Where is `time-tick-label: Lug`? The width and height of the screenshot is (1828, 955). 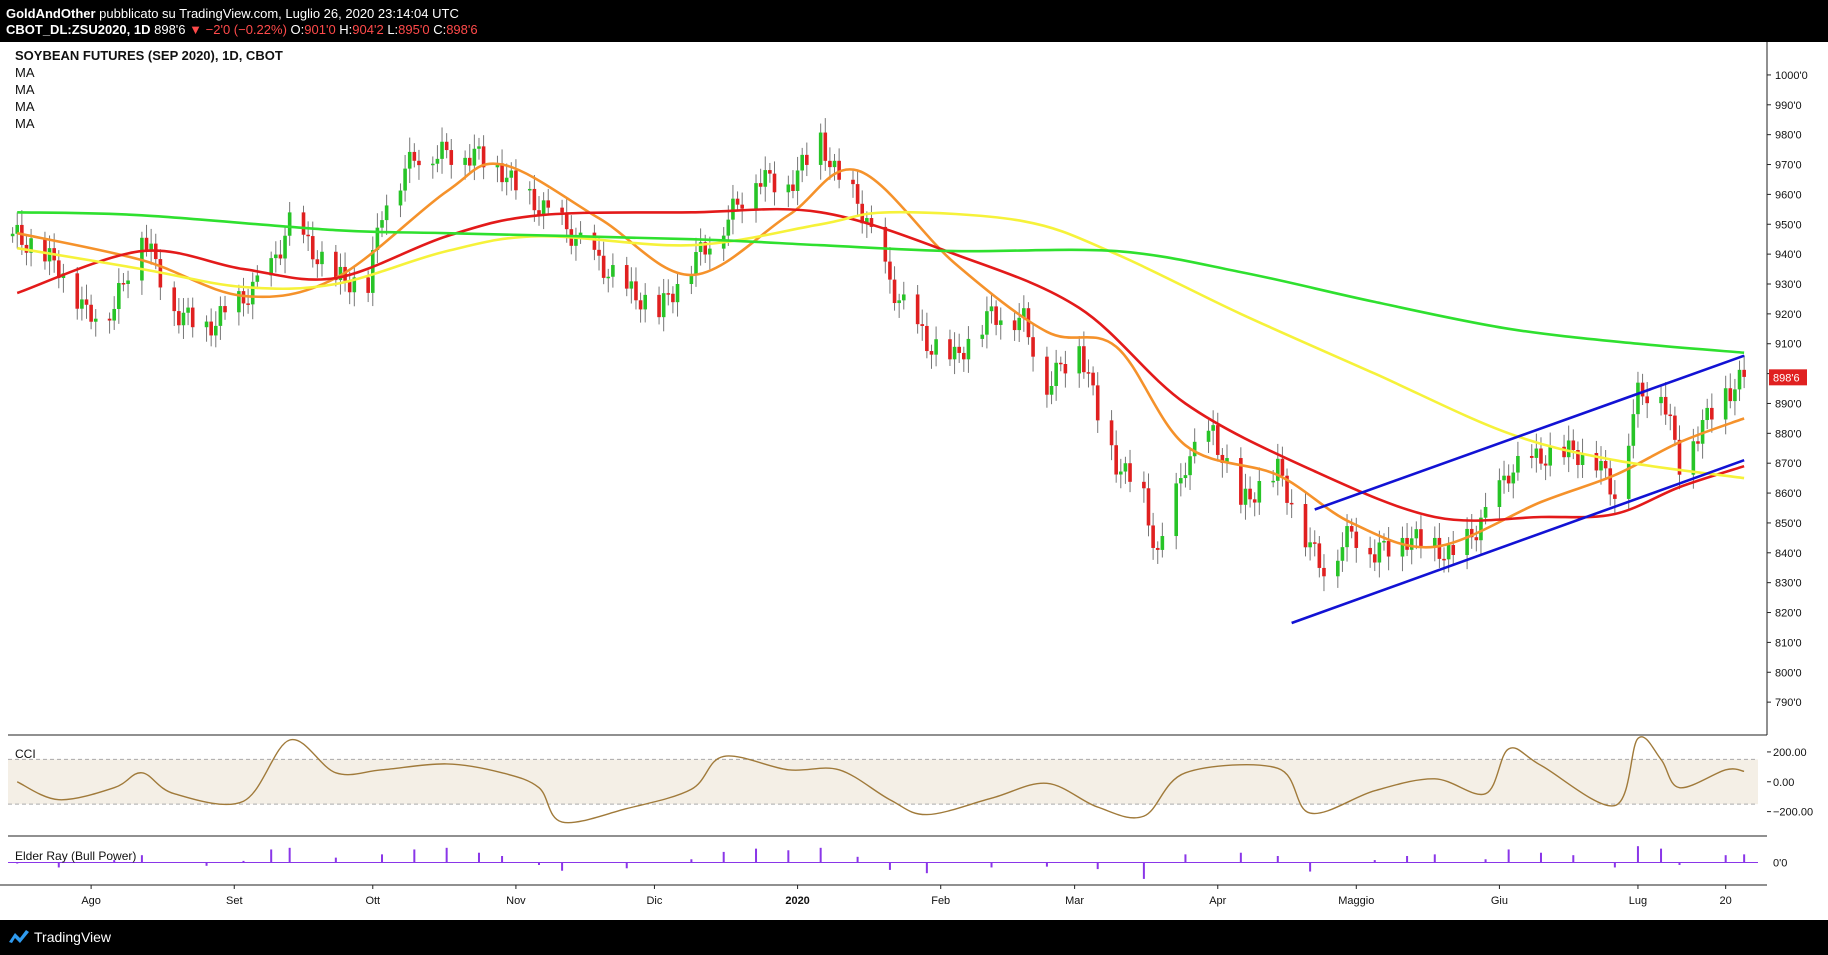 time-tick-label: Lug is located at coordinates (1638, 901).